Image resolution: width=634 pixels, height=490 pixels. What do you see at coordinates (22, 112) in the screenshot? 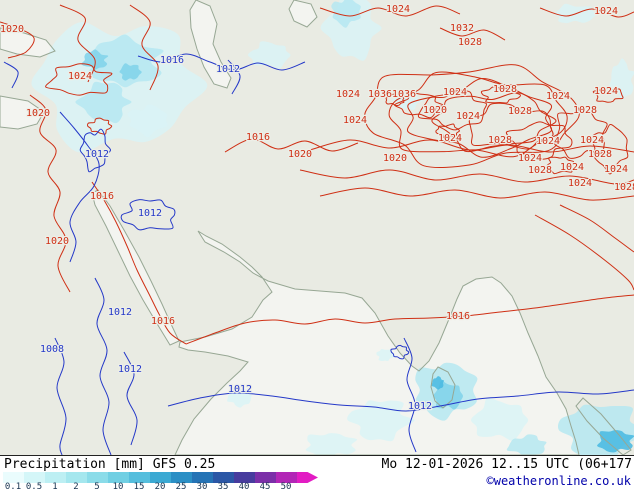
I see `mediterranean-sea-coastline` at bounding box center [22, 112].